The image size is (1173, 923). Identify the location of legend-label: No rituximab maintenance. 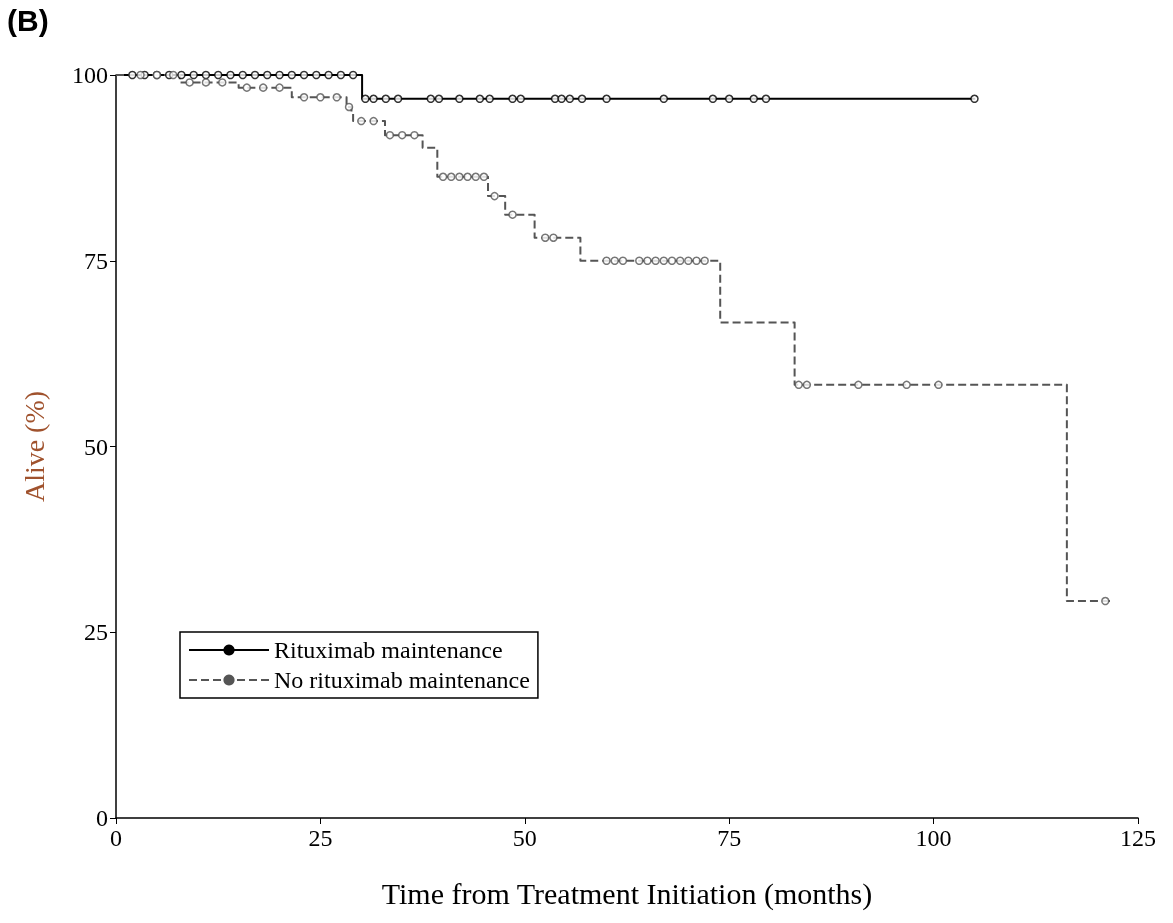
(402, 680).